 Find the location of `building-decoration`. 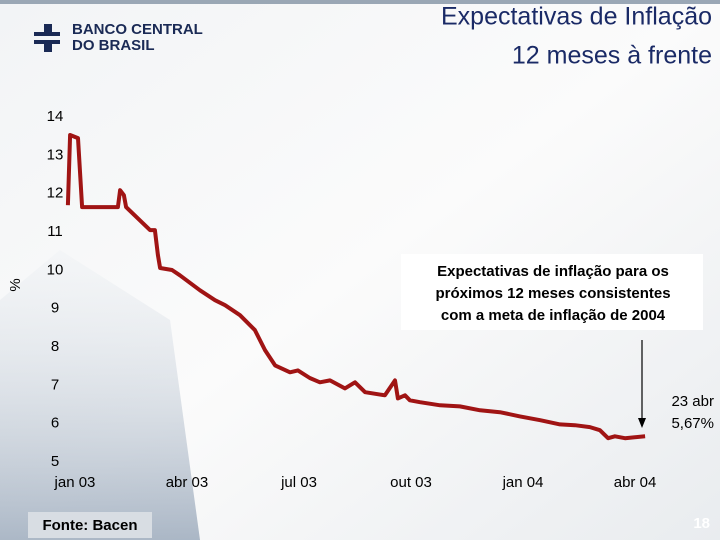

building-decoration is located at coordinates (100, 395).